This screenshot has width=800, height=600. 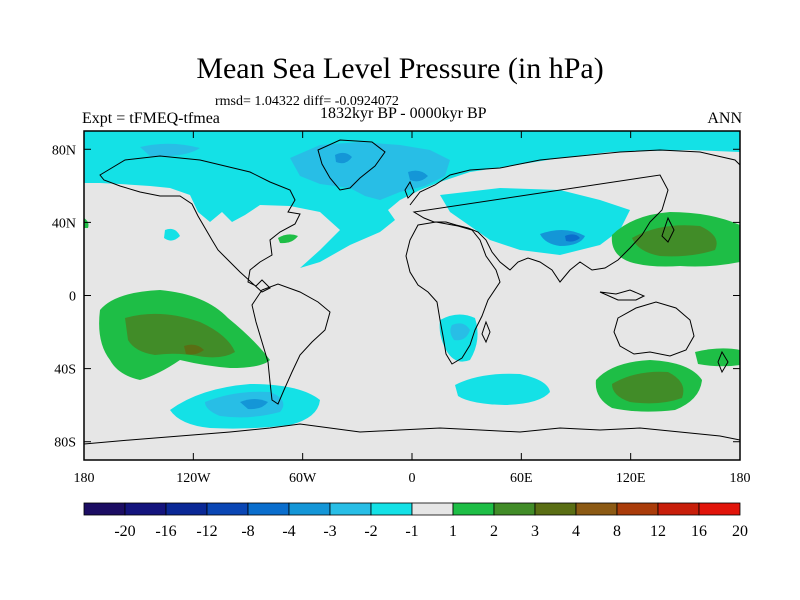 I want to click on north-america-coast, so click(x=200, y=224).